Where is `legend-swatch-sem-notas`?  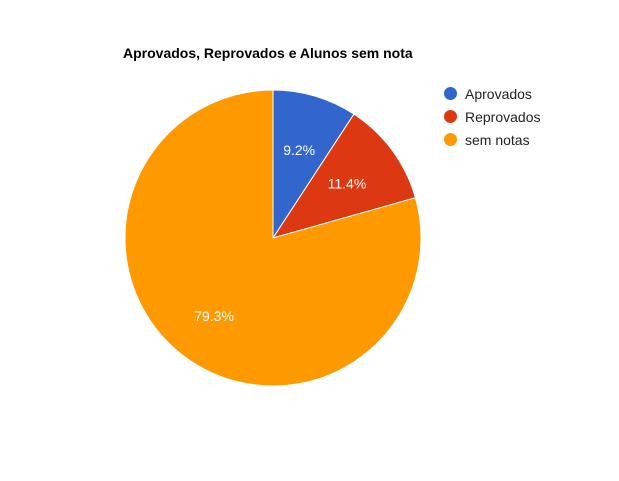 legend-swatch-sem-notas is located at coordinates (450, 139).